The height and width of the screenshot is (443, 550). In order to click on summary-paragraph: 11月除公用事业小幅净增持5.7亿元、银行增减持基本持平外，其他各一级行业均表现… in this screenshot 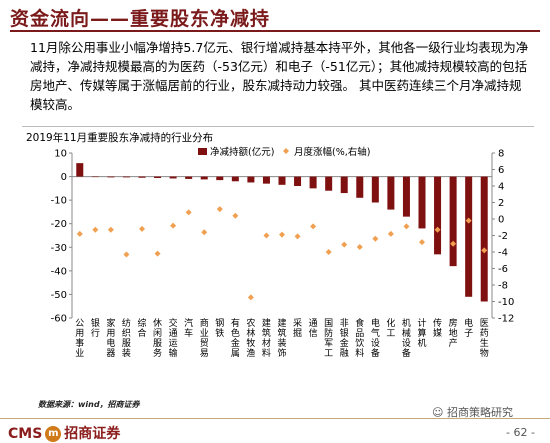, I will do `click(279, 76)`.